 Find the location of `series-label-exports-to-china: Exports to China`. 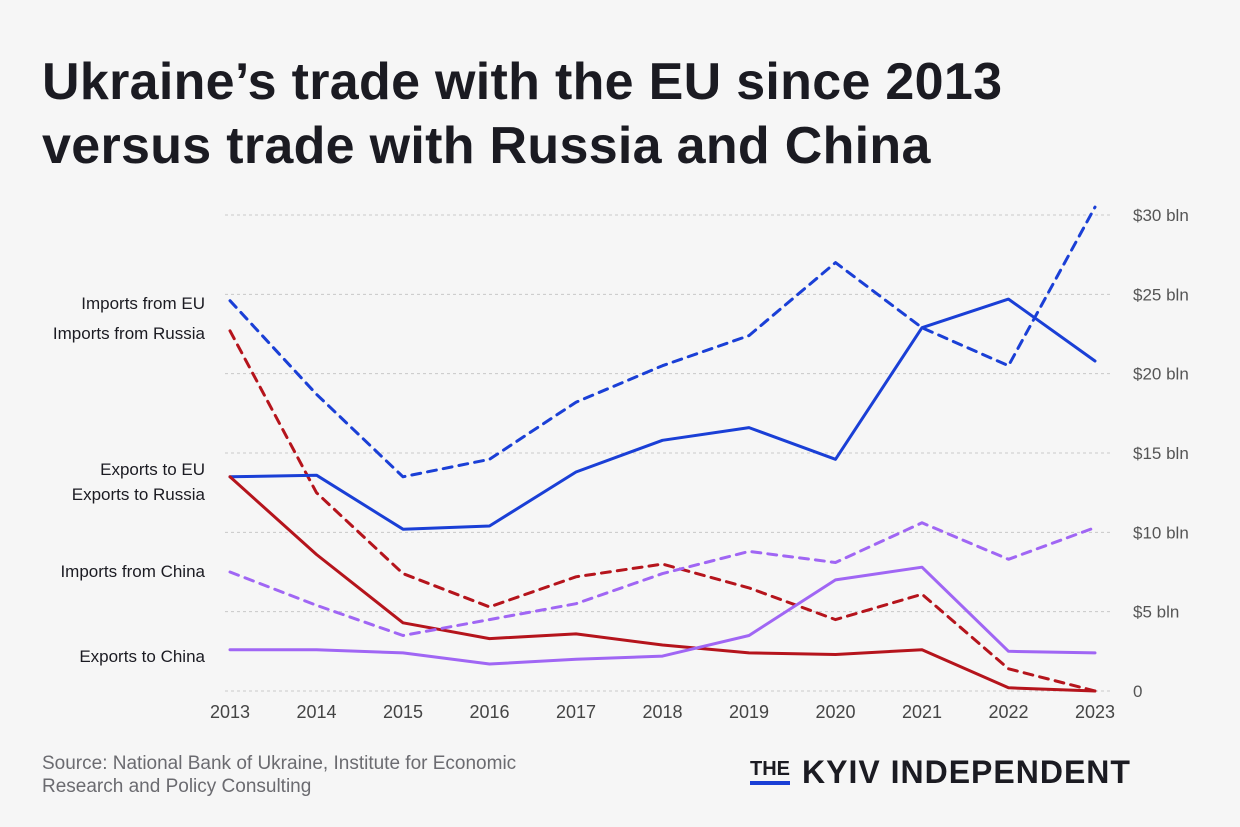

series-label-exports-to-china: Exports to China is located at coordinates (142, 656).